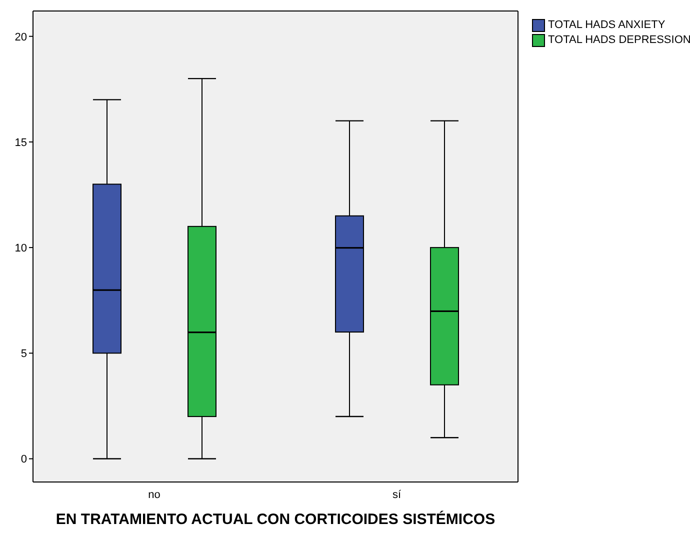  I want to click on y-tick-label: 0, so click(23, 460).